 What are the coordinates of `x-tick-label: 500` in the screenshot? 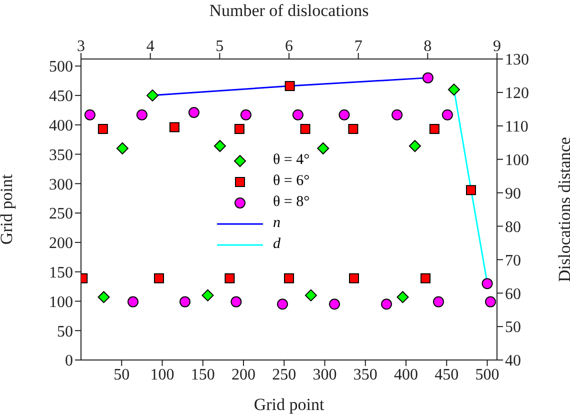 It's located at (487, 375).